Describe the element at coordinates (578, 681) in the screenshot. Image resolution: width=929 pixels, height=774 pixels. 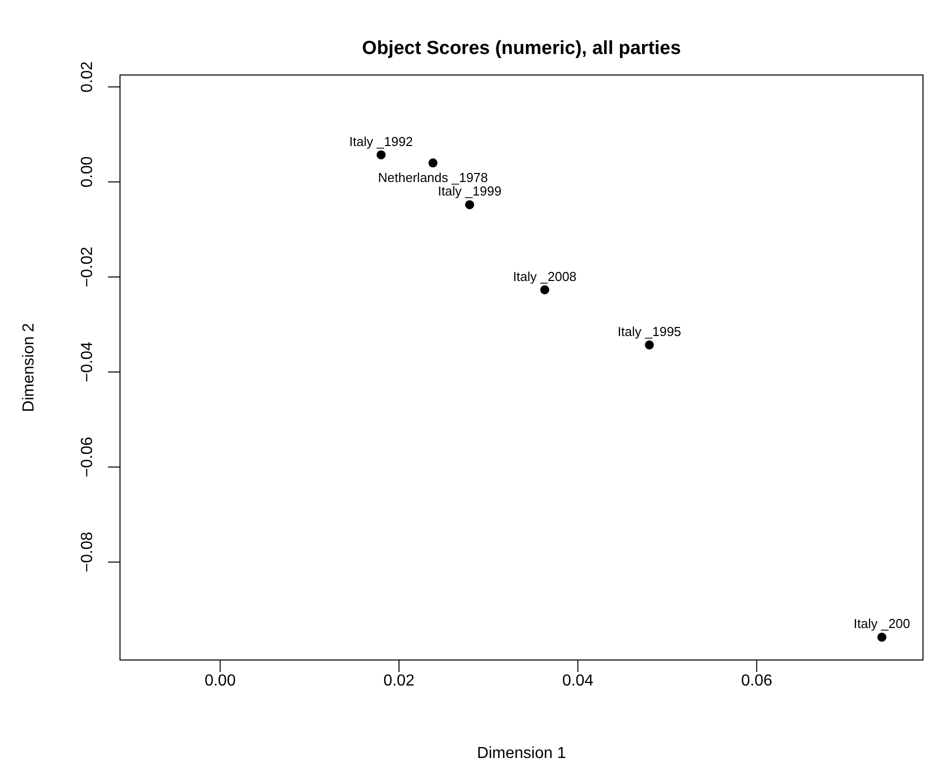
I see `x-tick-label: 0.04` at that location.